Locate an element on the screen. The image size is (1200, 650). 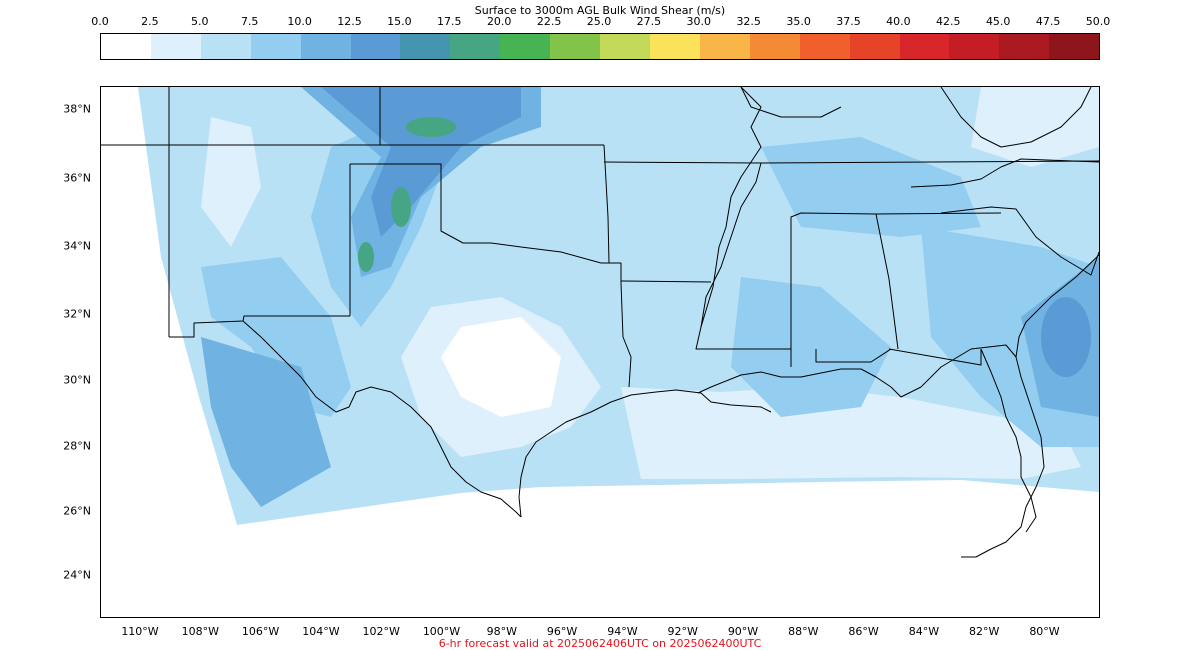
colorbar-tick-label: 35.0 is located at coordinates (798, 21).